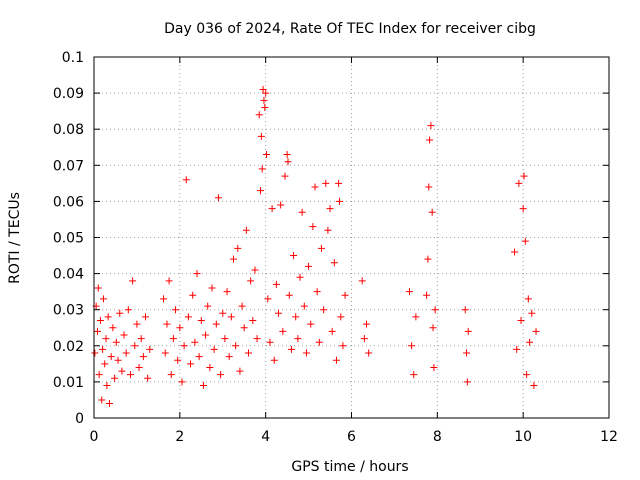  What do you see at coordinates (523, 437) in the screenshot?
I see `x-tick-label: 10` at bounding box center [523, 437].